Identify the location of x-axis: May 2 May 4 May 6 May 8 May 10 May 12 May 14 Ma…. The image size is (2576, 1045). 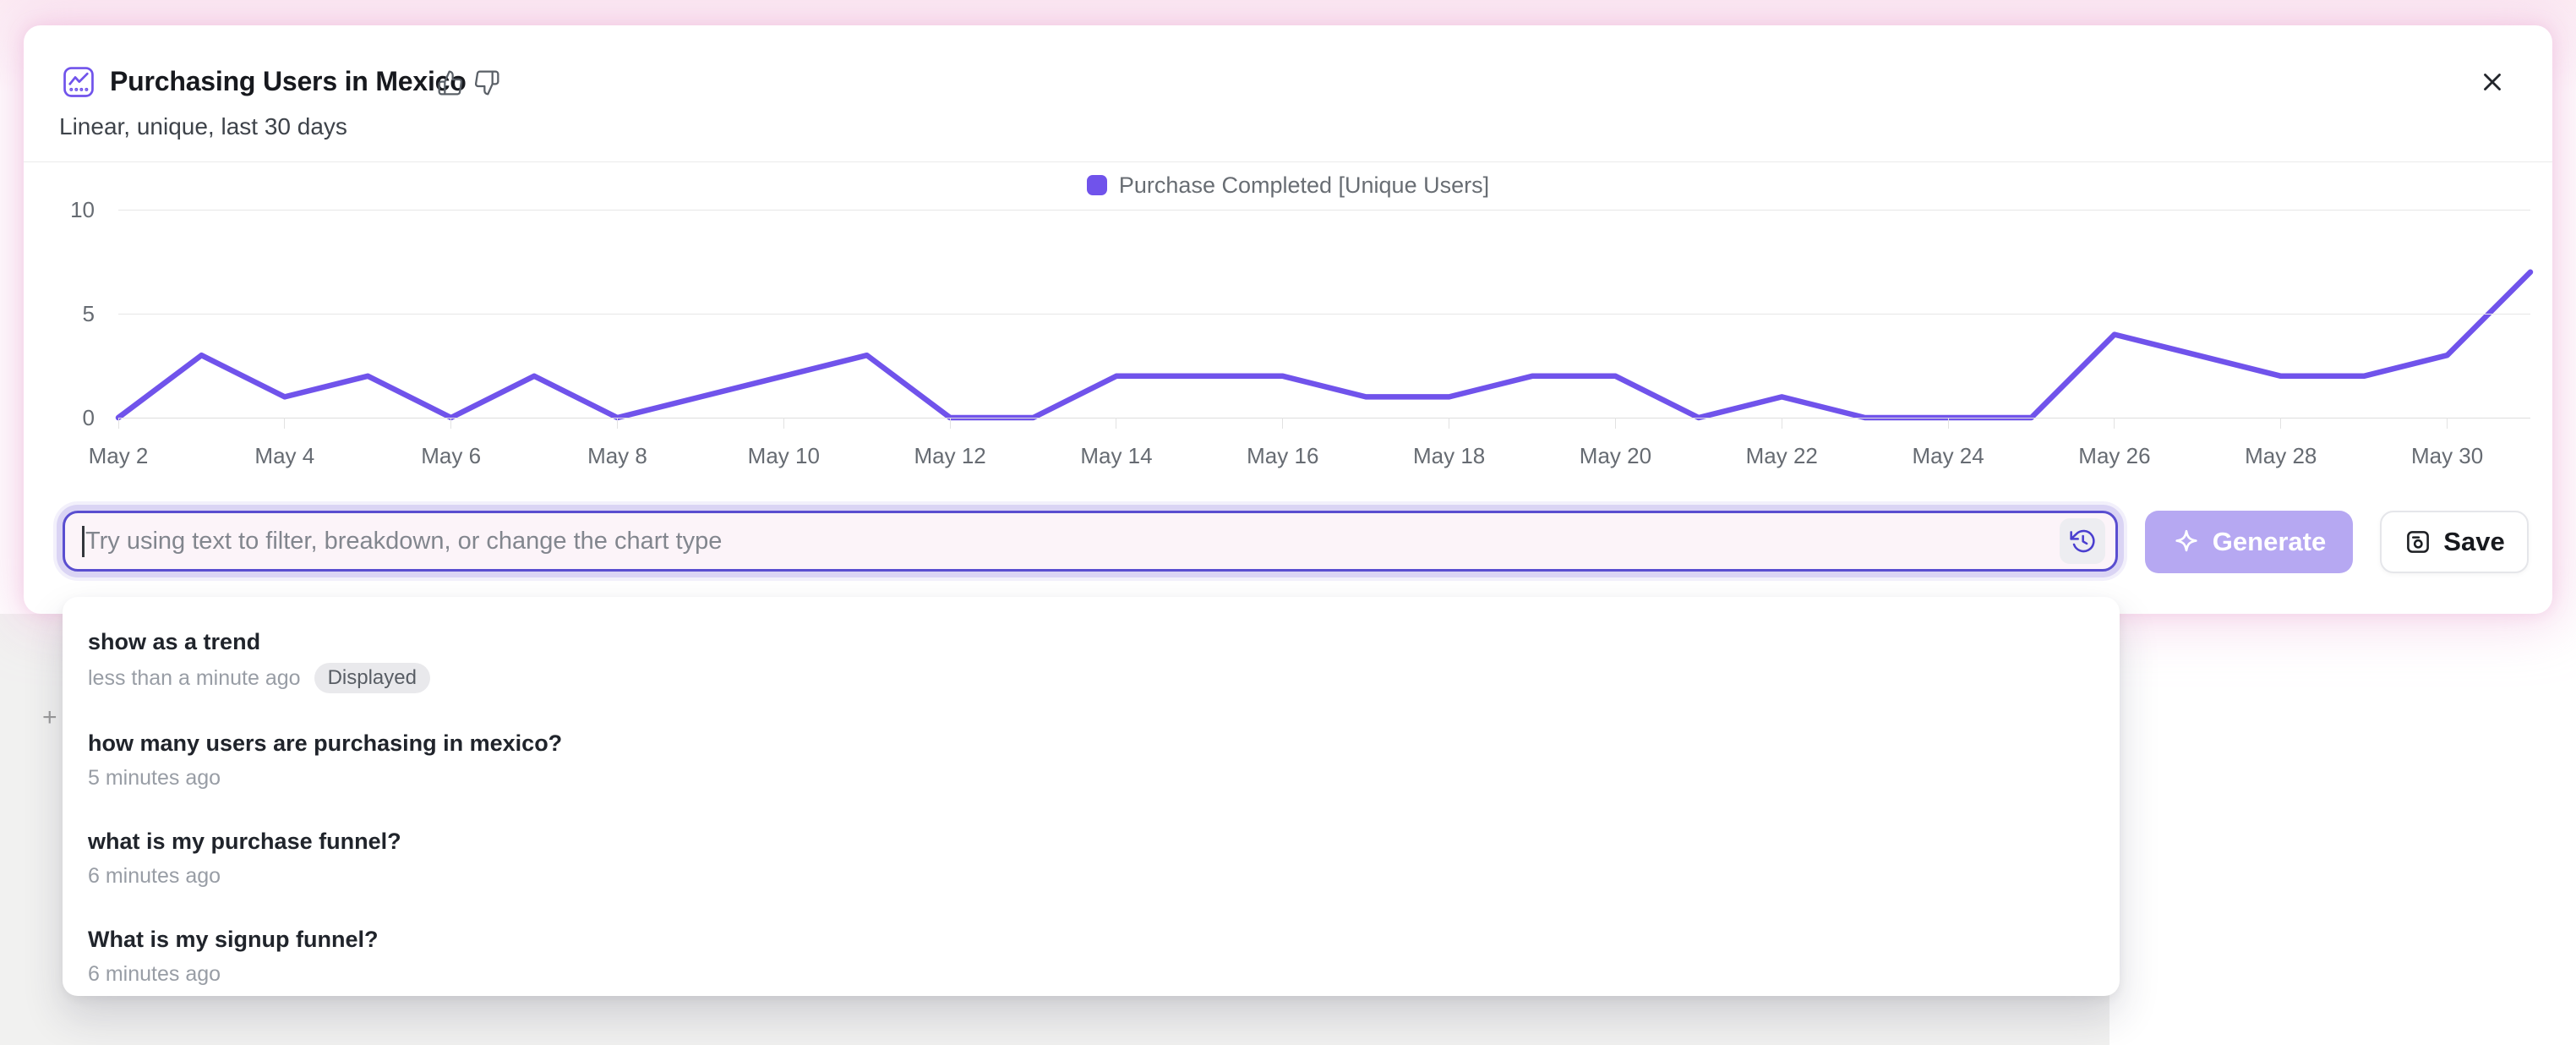
(1309, 457).